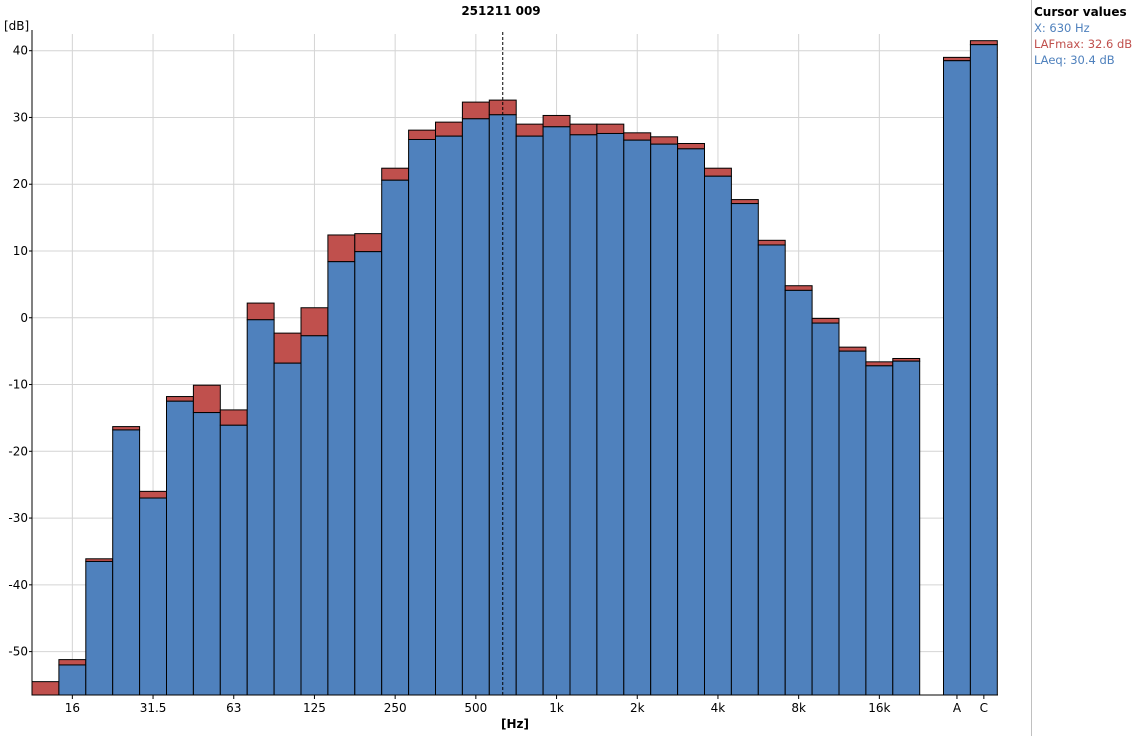  What do you see at coordinates (18, 585) in the screenshot?
I see `y-tick-label: -40` at bounding box center [18, 585].